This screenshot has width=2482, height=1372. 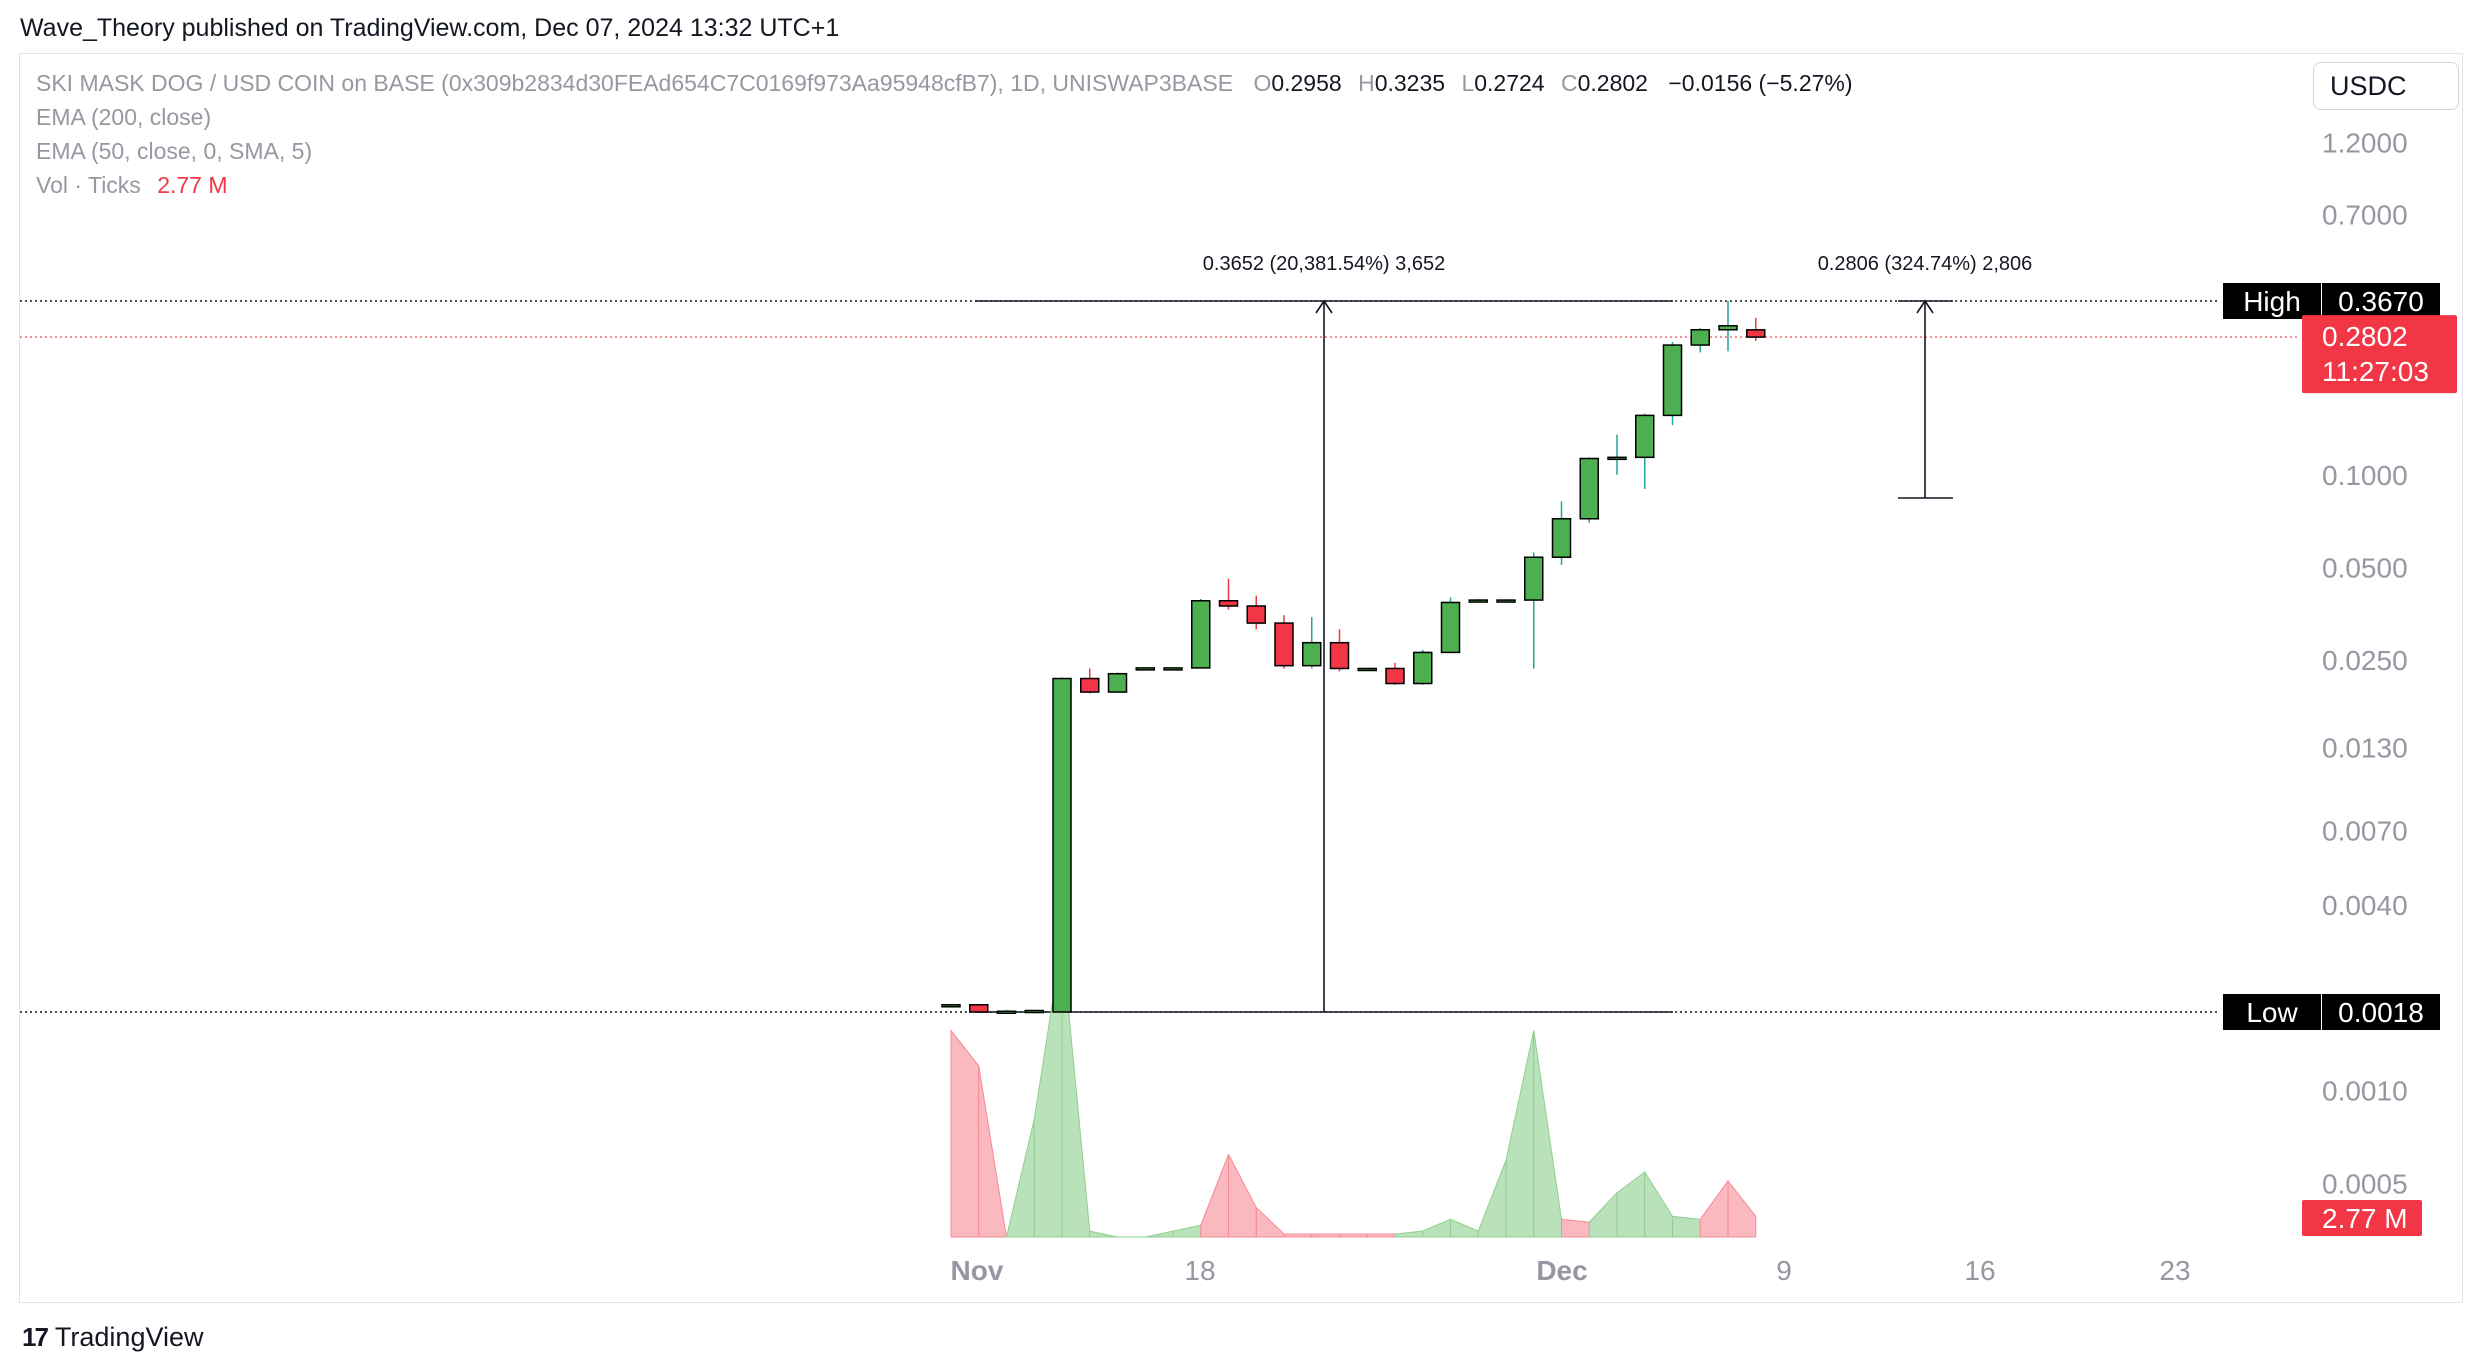 I want to click on close-value: 0.2802, so click(x=1612, y=83).